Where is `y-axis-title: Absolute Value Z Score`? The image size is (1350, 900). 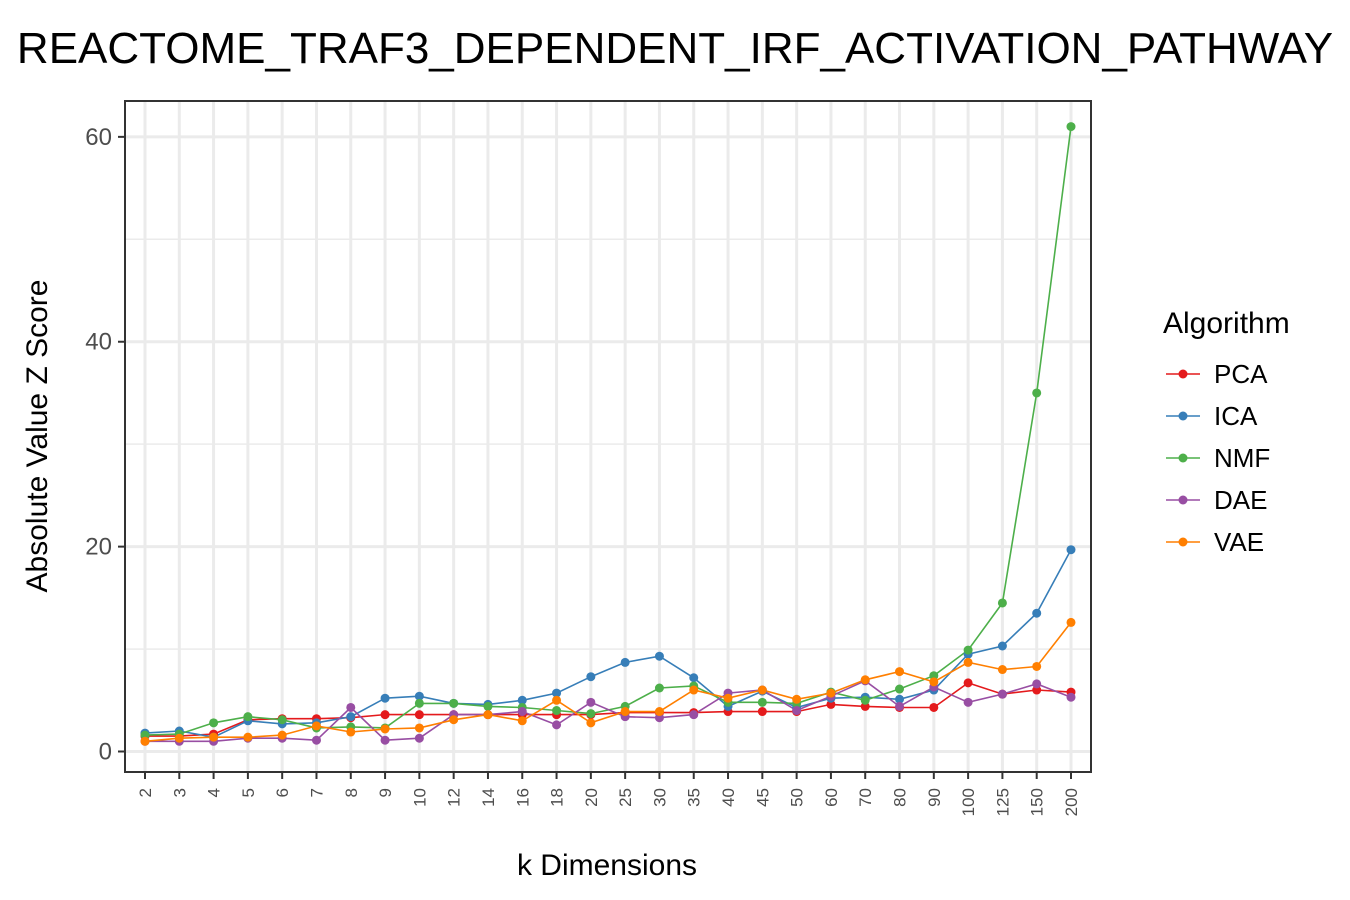
y-axis-title: Absolute Value Z Score is located at coordinates (37, 436).